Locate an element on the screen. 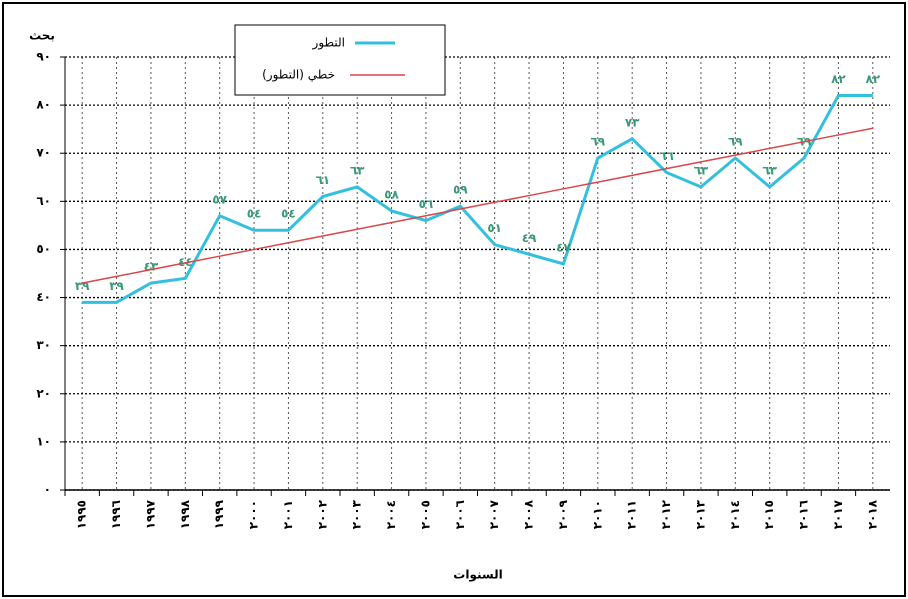 The width and height of the screenshot is (908, 599). x-tick-label: ٢٠١٢ is located at coordinates (666, 514).